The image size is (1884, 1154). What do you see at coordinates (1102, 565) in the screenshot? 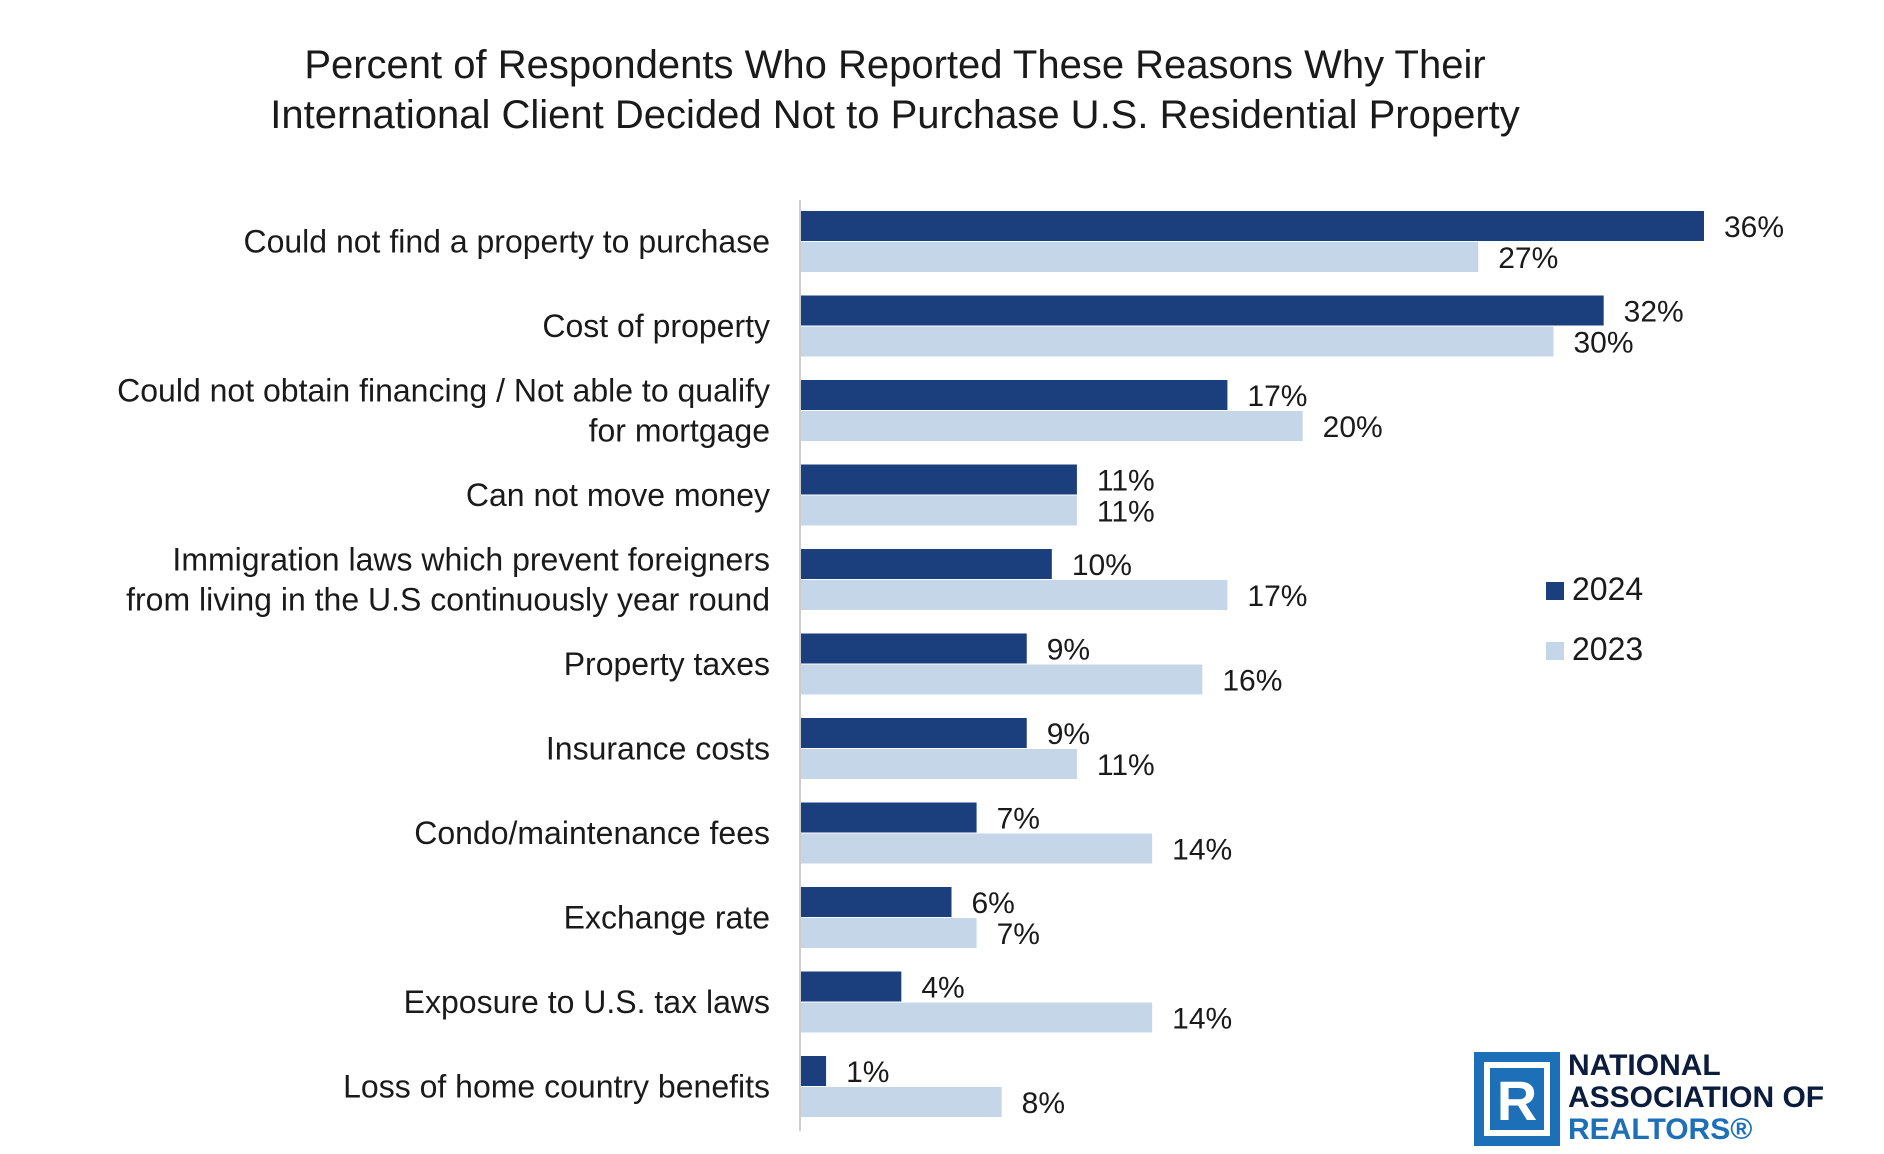
I see `data-label-2024: 10%` at bounding box center [1102, 565].